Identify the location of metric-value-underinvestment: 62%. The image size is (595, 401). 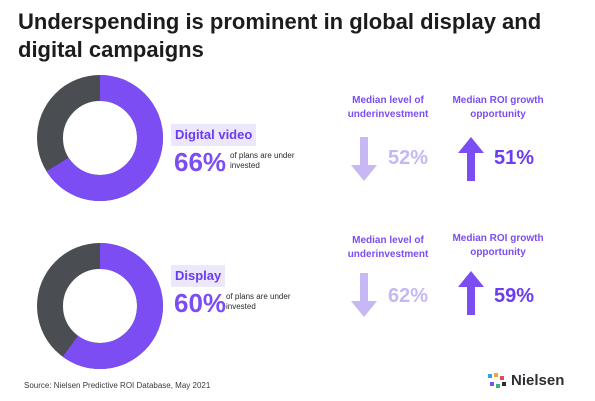
(408, 296).